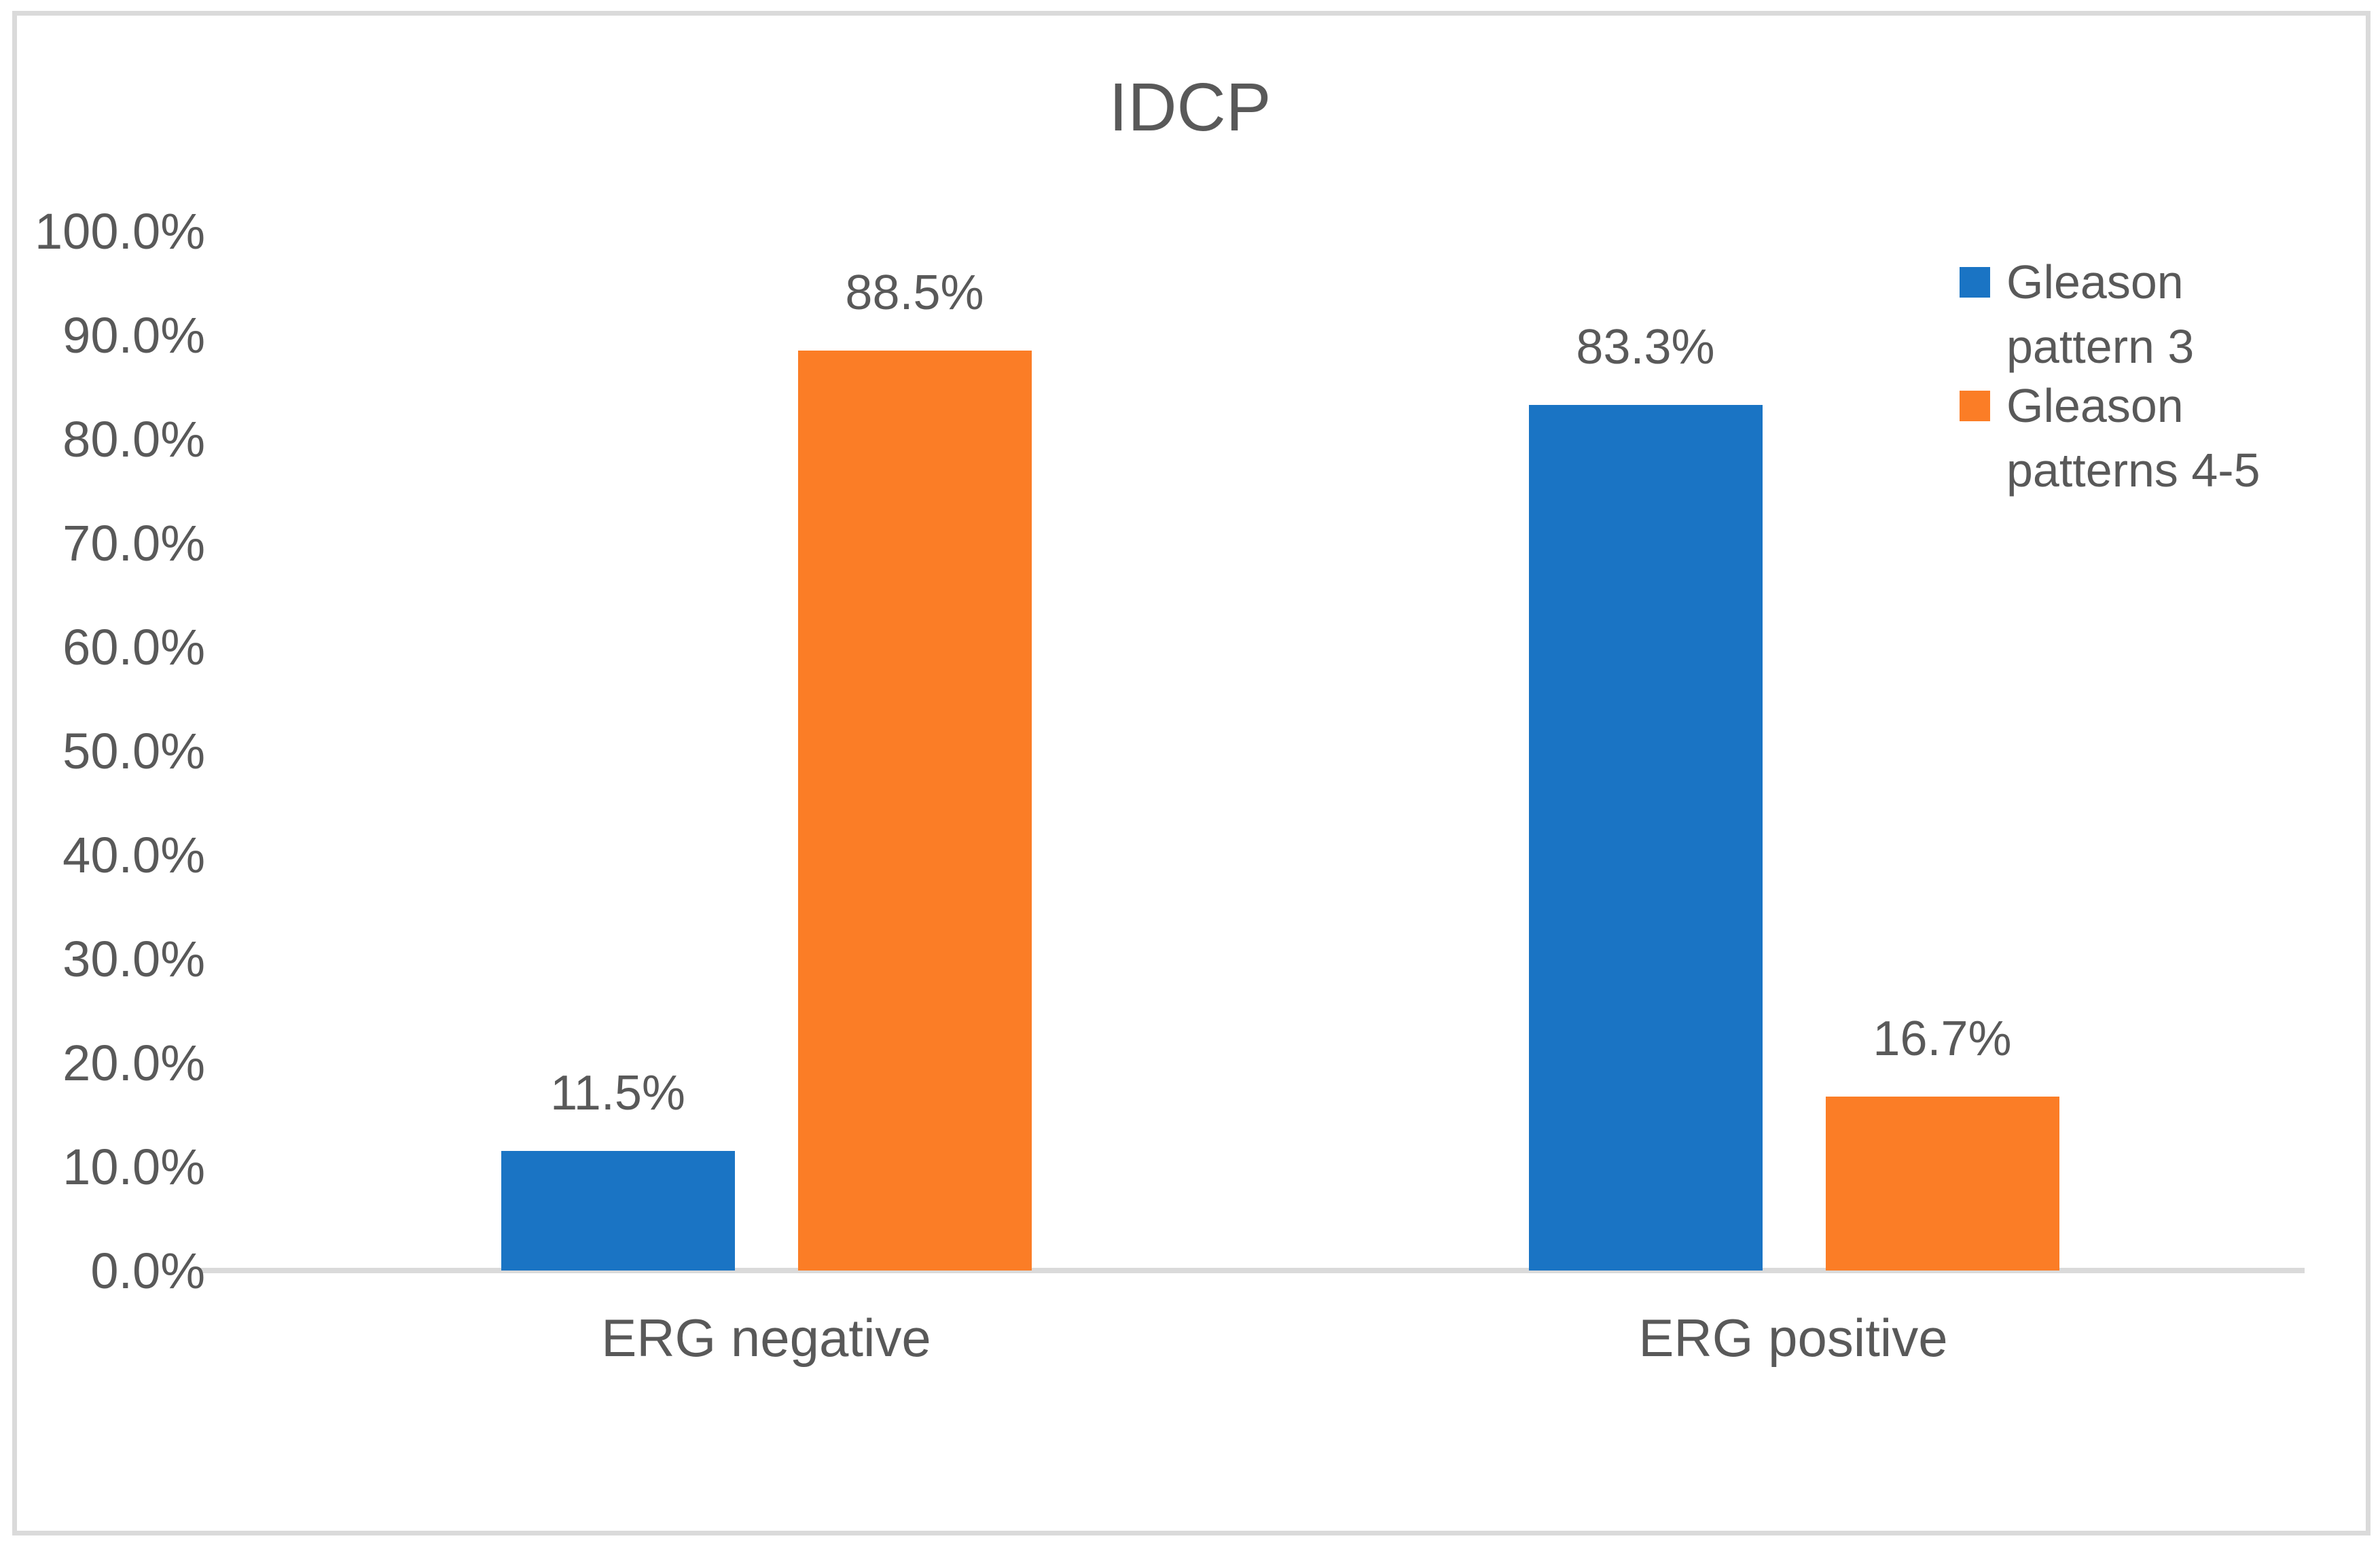 Image resolution: width=2380 pixels, height=1545 pixels. What do you see at coordinates (915, 811) in the screenshot?
I see `bar-gleason-patterns-4-5-erg-negative` at bounding box center [915, 811].